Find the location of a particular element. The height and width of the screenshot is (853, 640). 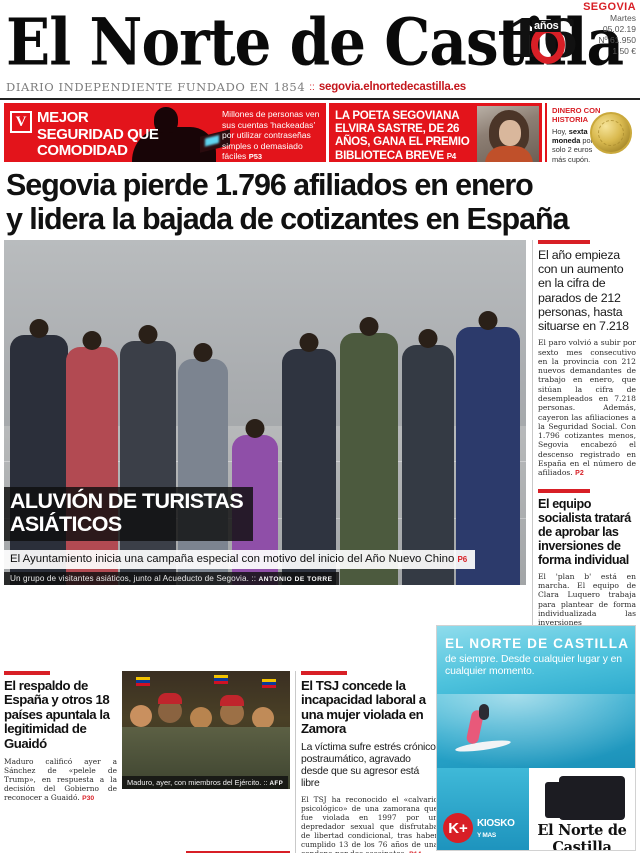

photo-credit-name: ANTONIO DE TORRE is located at coordinates (295, 579).